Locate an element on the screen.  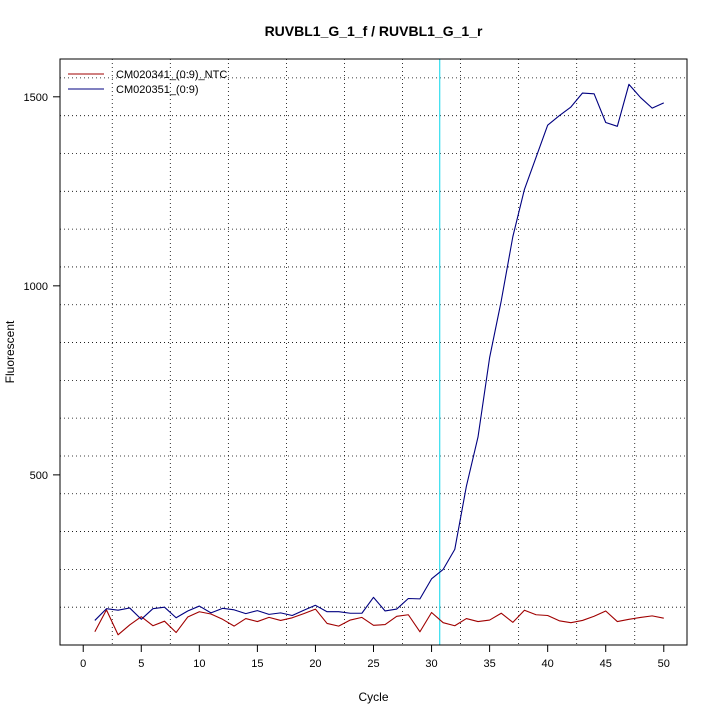
x-tick-label: 40 is located at coordinates (548, 664).